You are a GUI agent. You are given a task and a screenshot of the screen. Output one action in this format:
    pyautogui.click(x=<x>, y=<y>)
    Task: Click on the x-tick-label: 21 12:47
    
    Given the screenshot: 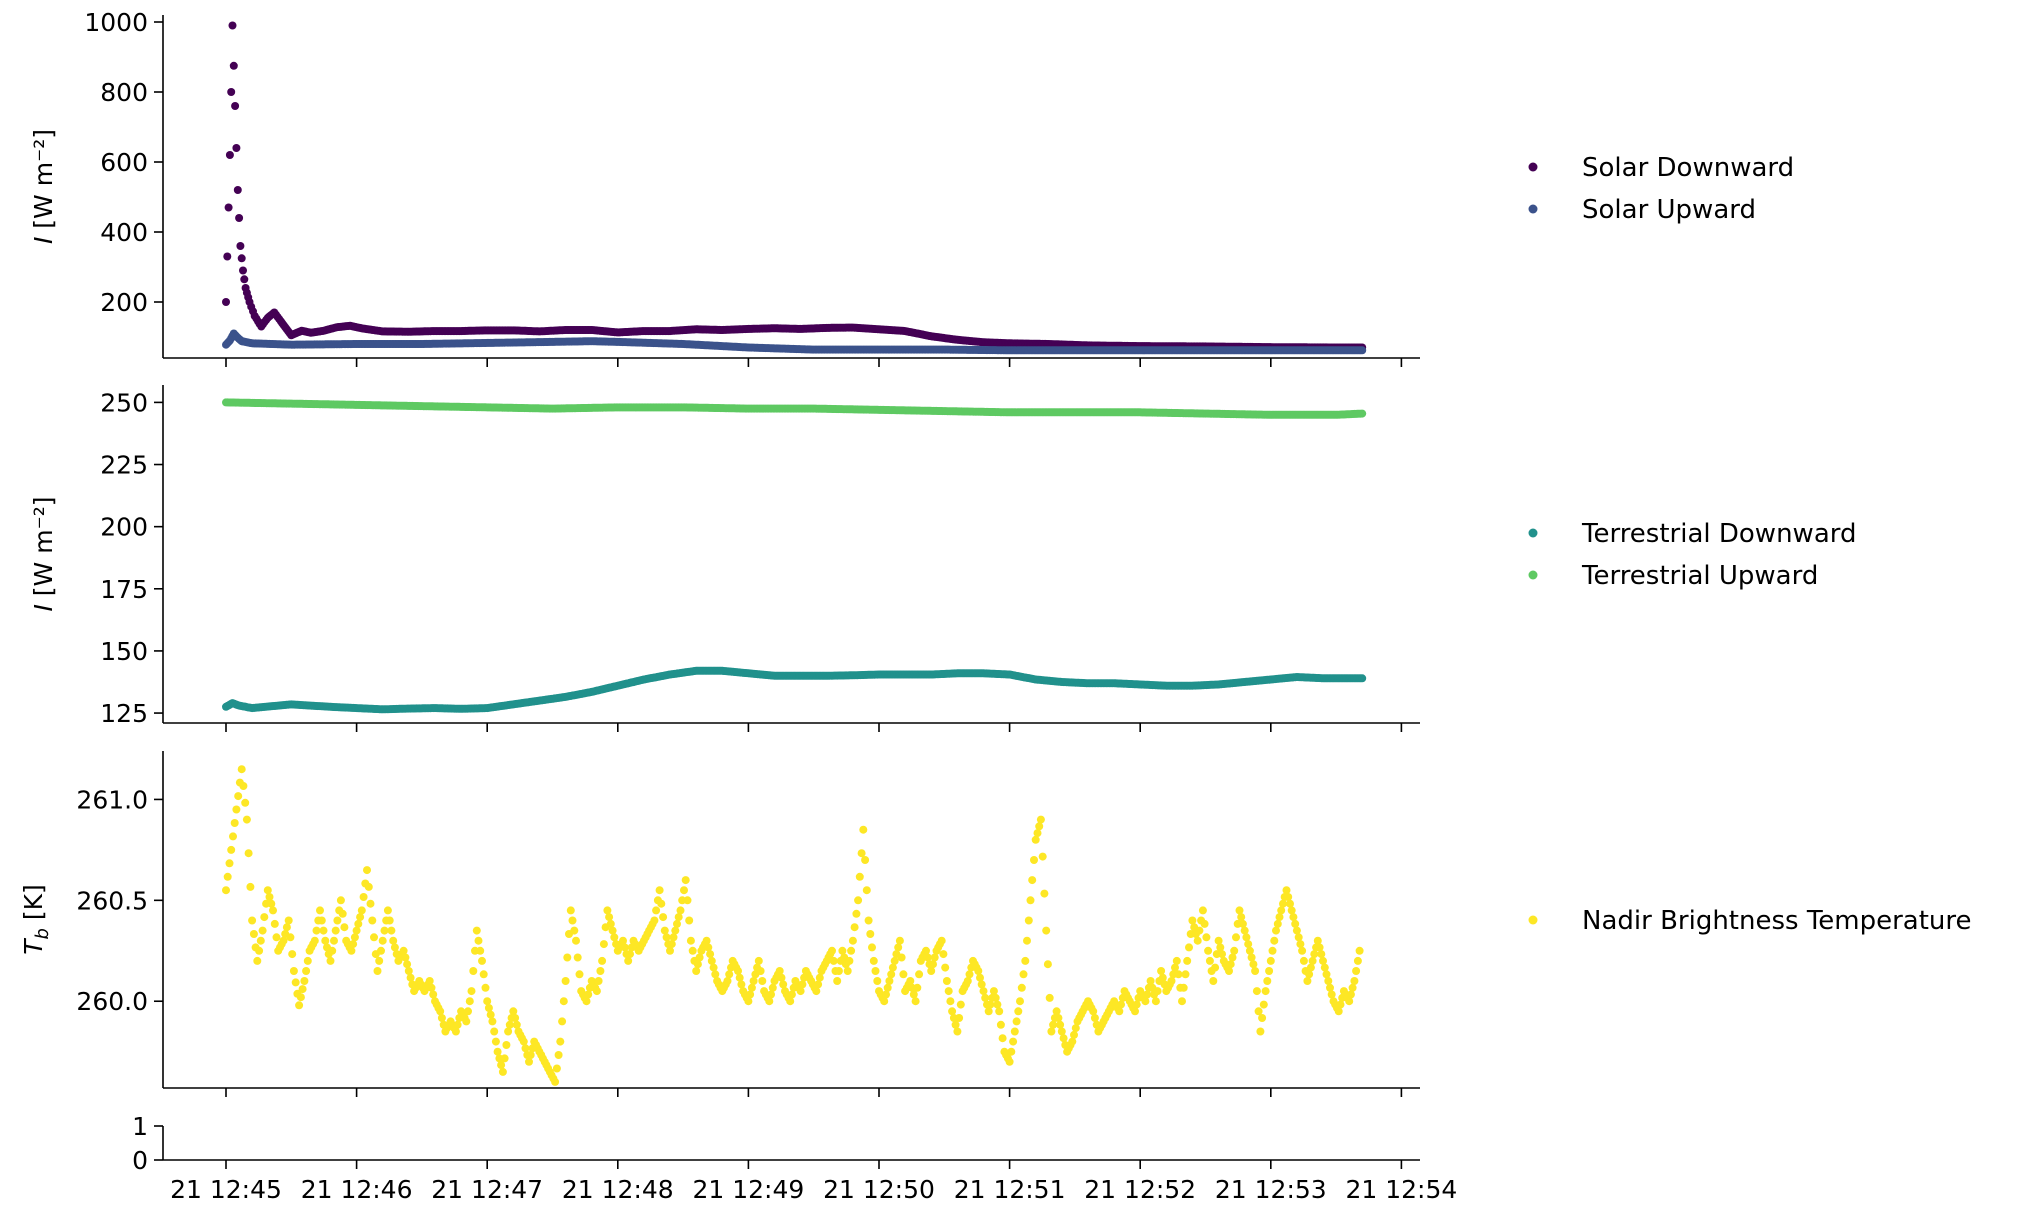 What is the action you would take?
    pyautogui.click(x=487, y=1189)
    